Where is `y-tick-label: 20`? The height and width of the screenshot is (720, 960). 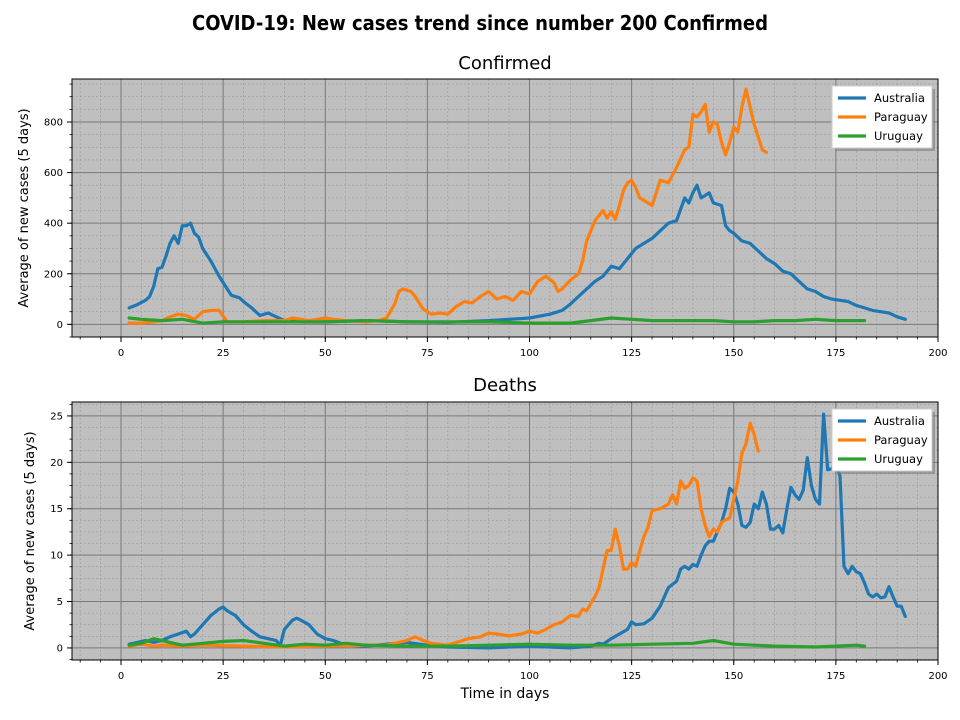 y-tick-label: 20 is located at coordinates (56, 463).